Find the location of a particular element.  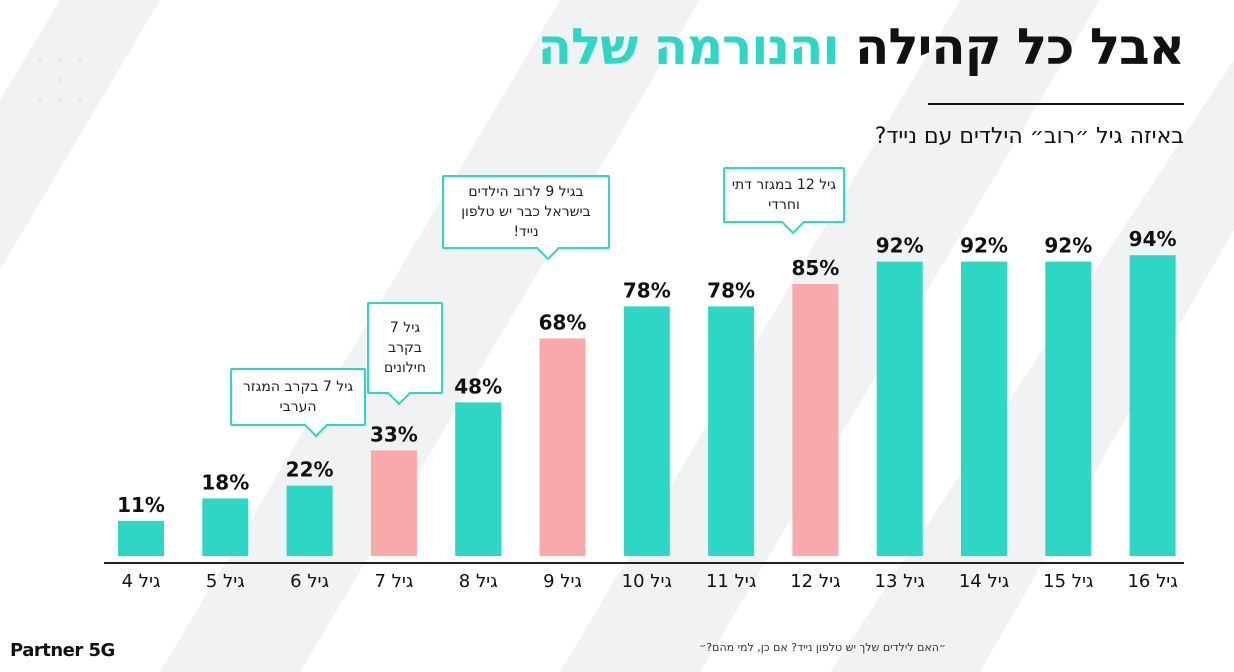

callout-text: גיל 7 בקרב המגזר הערבי is located at coordinates (298, 397).